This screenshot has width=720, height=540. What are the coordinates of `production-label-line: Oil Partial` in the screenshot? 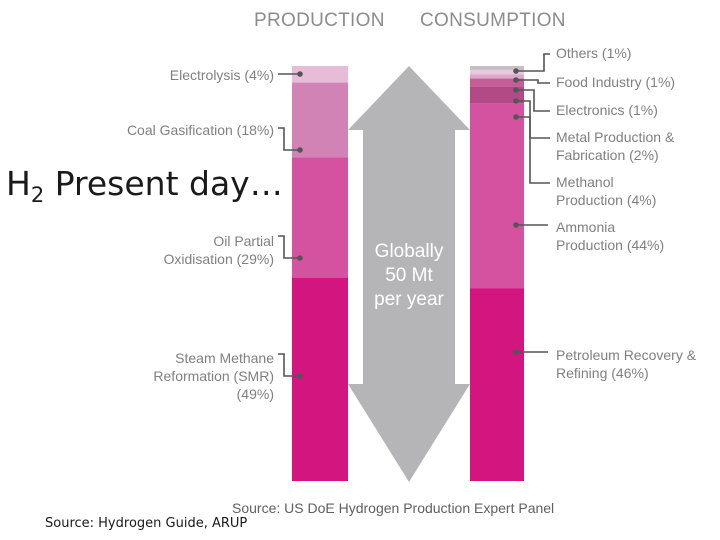 It's located at (243, 241).